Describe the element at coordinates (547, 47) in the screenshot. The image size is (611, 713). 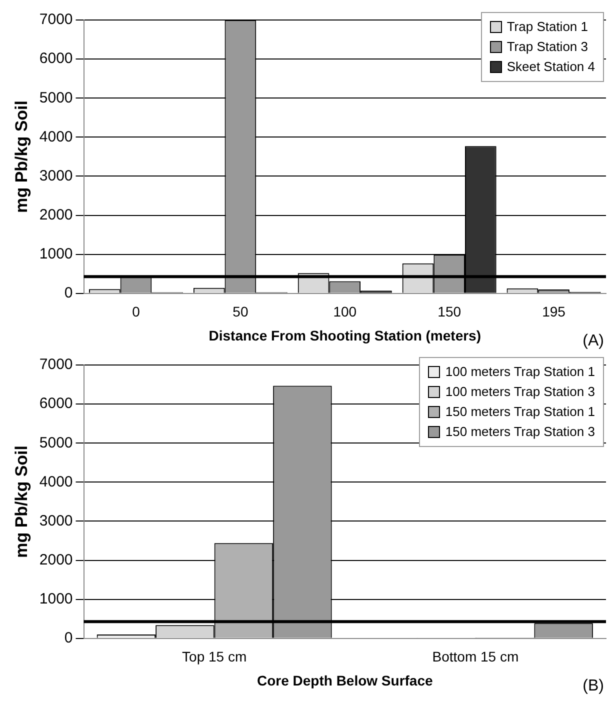
I see `legend-label: Trap Station 3` at that location.